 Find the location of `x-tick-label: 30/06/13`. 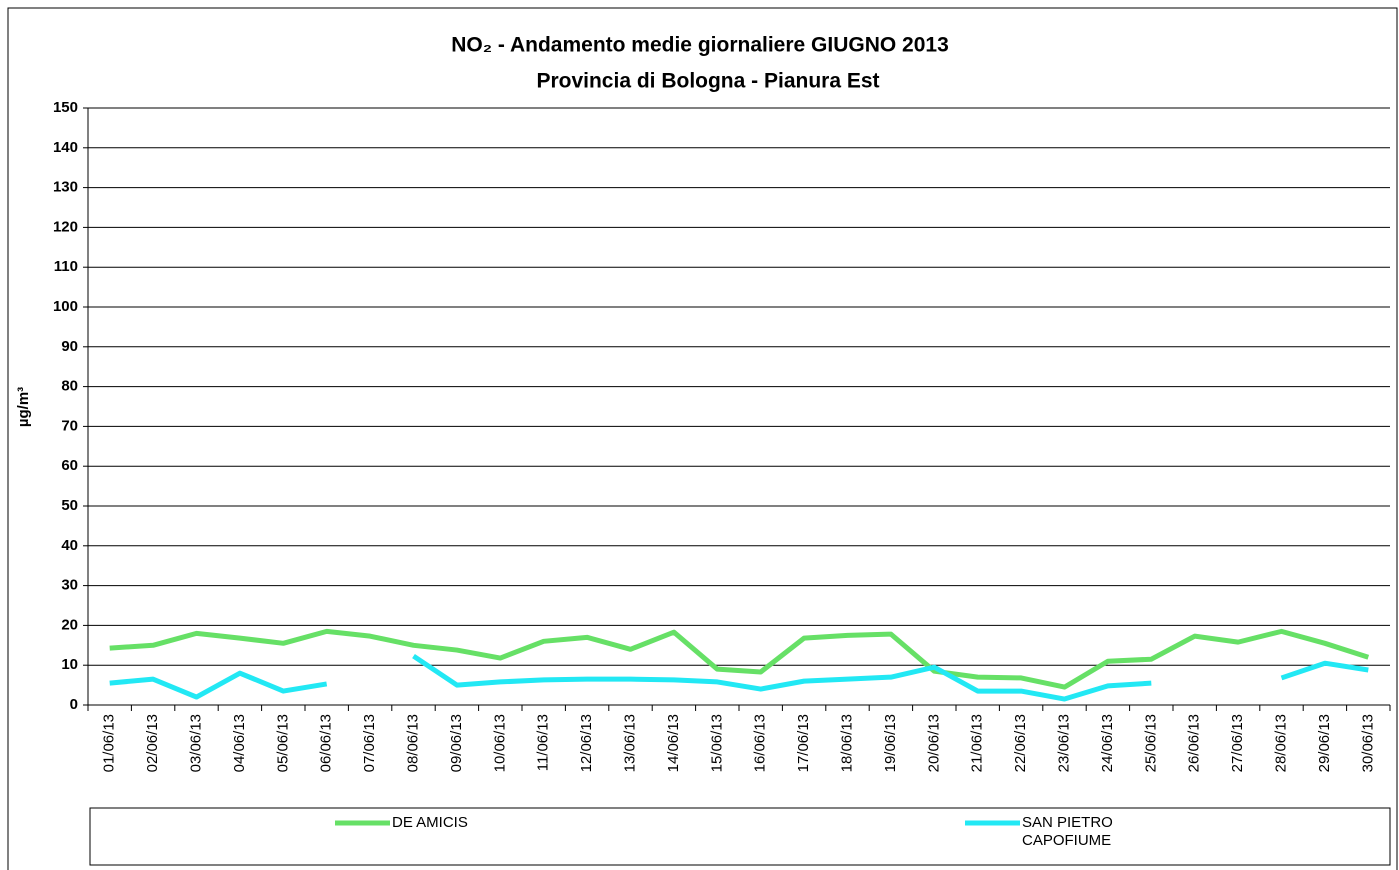

x-tick-label: 30/06/13 is located at coordinates (1367, 743).